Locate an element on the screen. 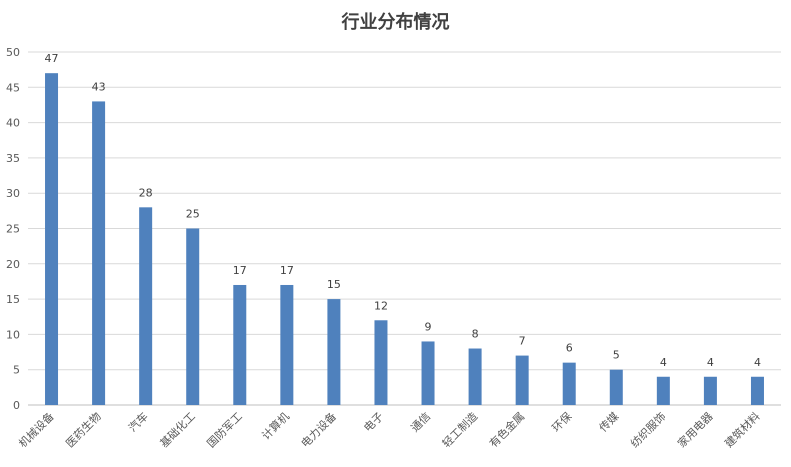 This screenshot has width=791, height=467. y-tick-label: 15 is located at coordinates (13, 299).